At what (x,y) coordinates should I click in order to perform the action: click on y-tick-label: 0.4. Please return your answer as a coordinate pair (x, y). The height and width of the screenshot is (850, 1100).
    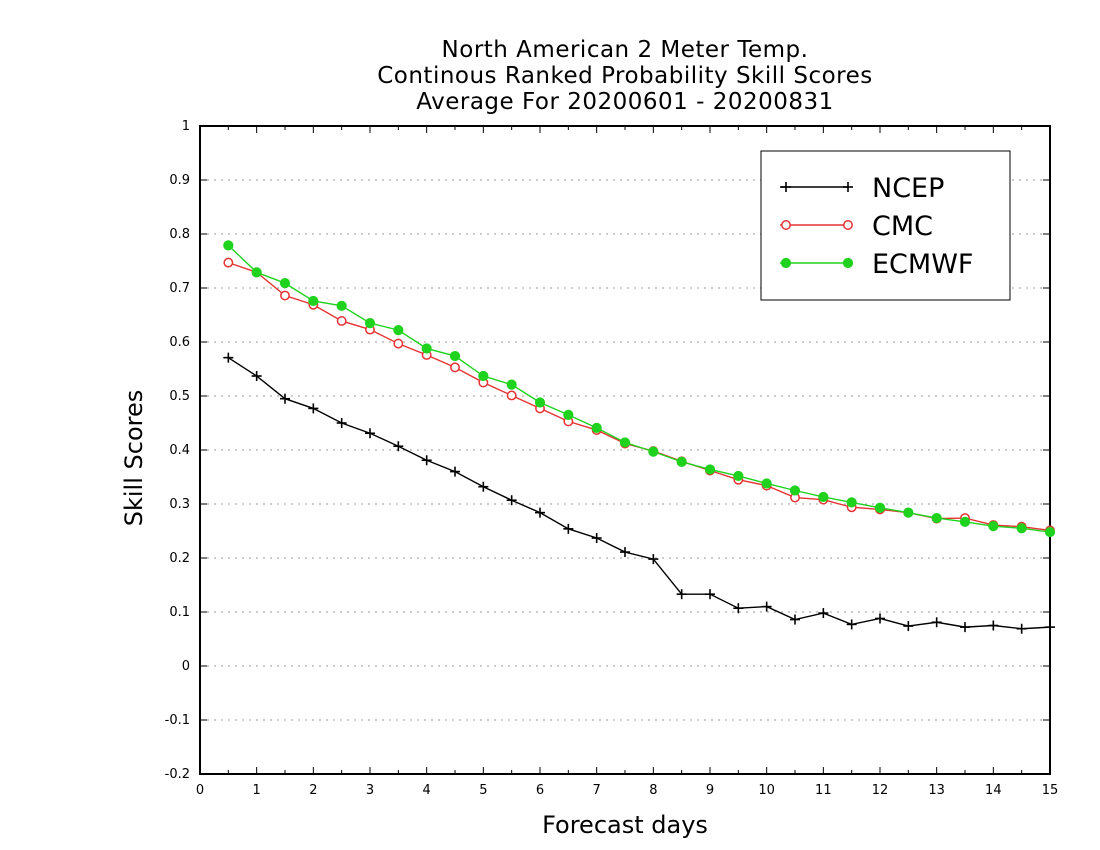
    Looking at the image, I should click on (179, 450).